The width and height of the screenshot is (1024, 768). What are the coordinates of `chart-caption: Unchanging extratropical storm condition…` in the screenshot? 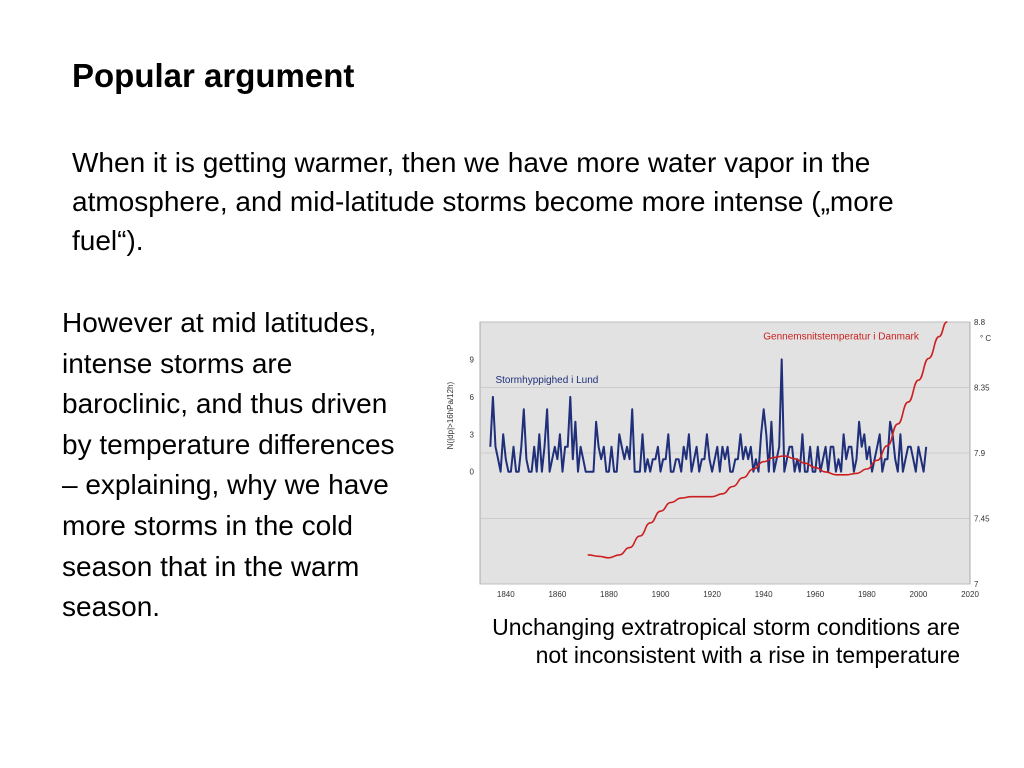 It's located at (726, 641).